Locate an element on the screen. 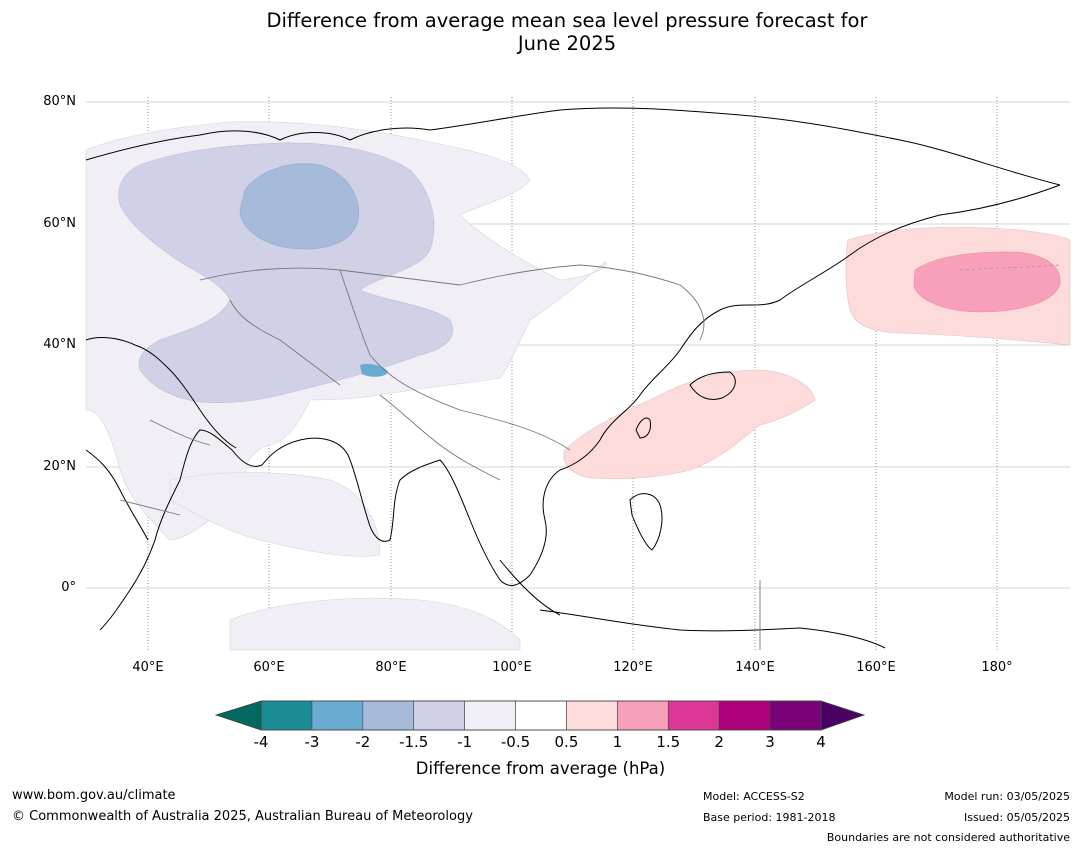 The height and width of the screenshot is (850, 1081). lon-label-60e: 60°E is located at coordinates (269, 667).